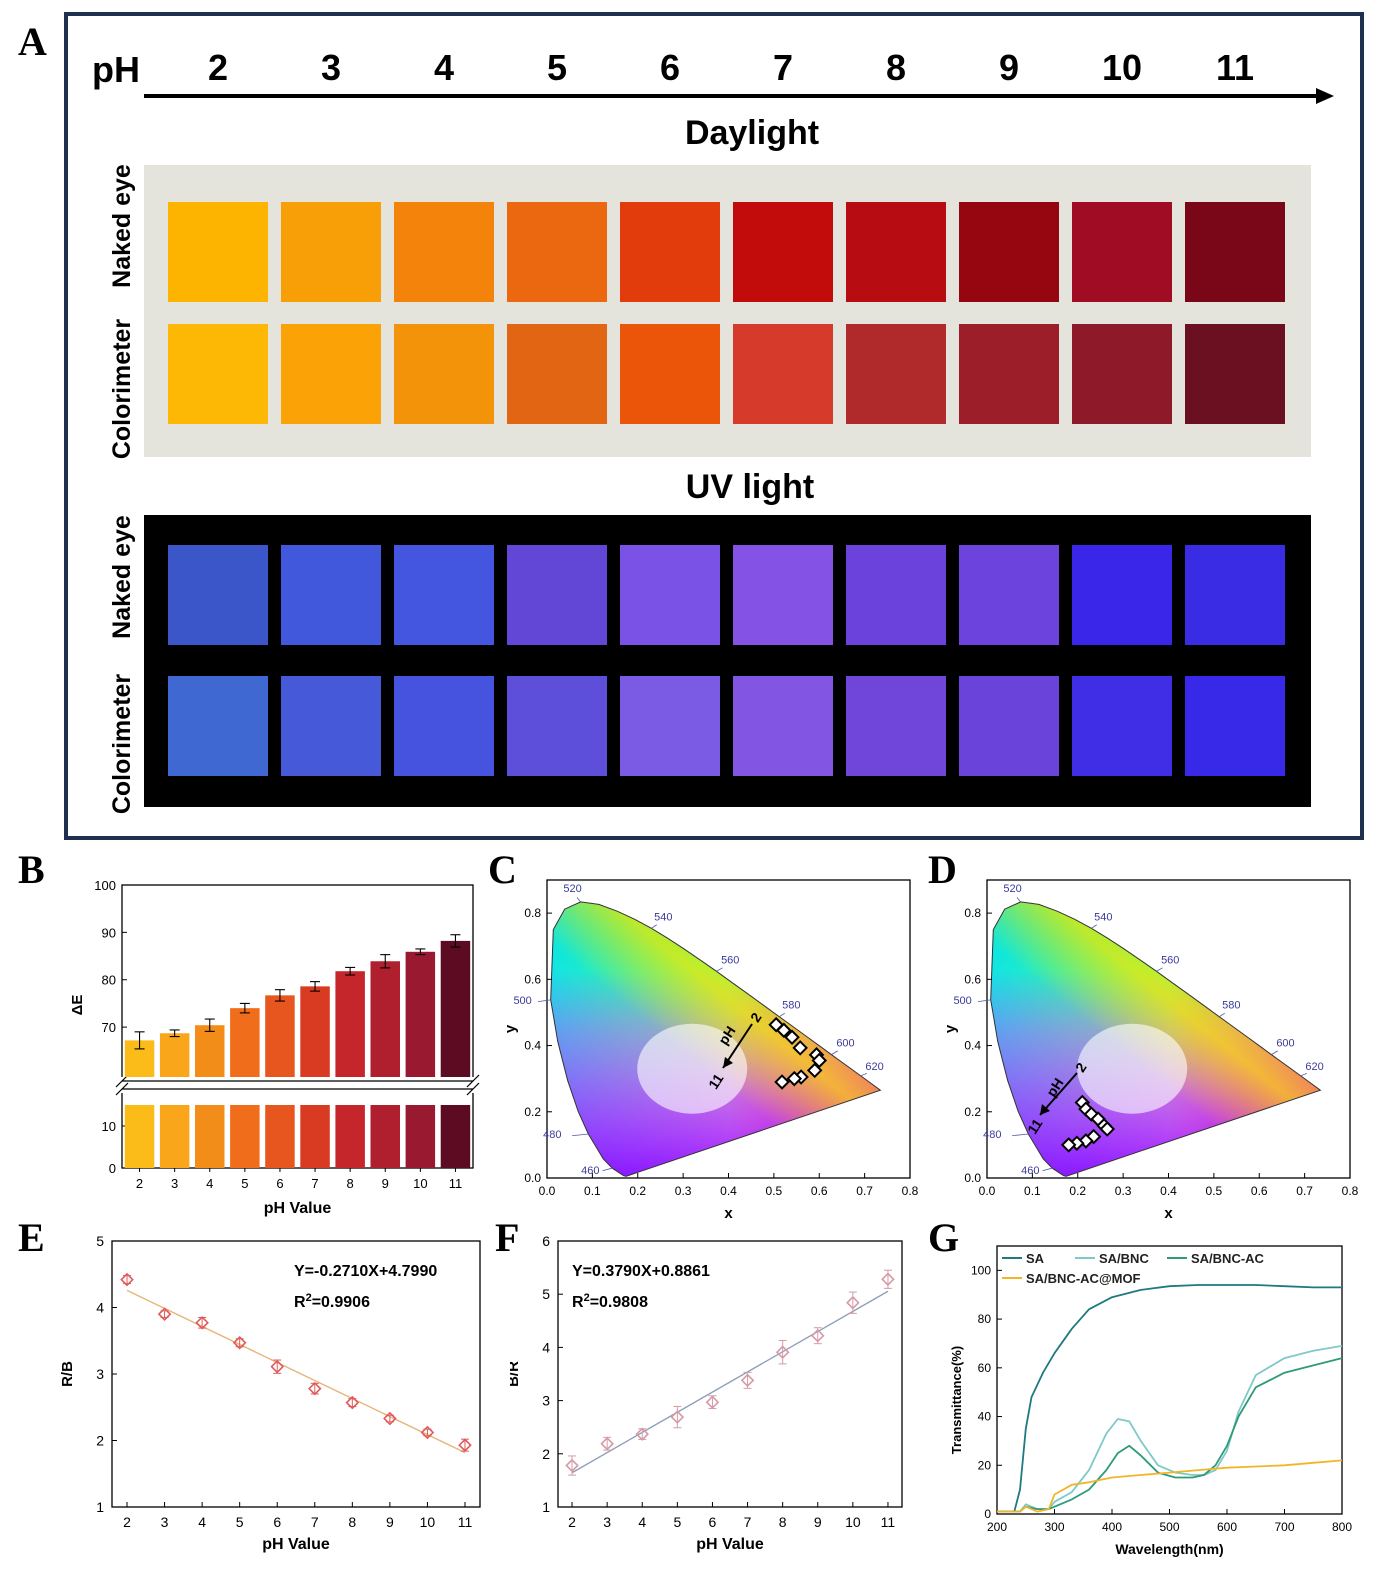 Image resolution: width=1384 pixels, height=1584 pixels. I want to click on uv-light-title: UV light, so click(750, 487).